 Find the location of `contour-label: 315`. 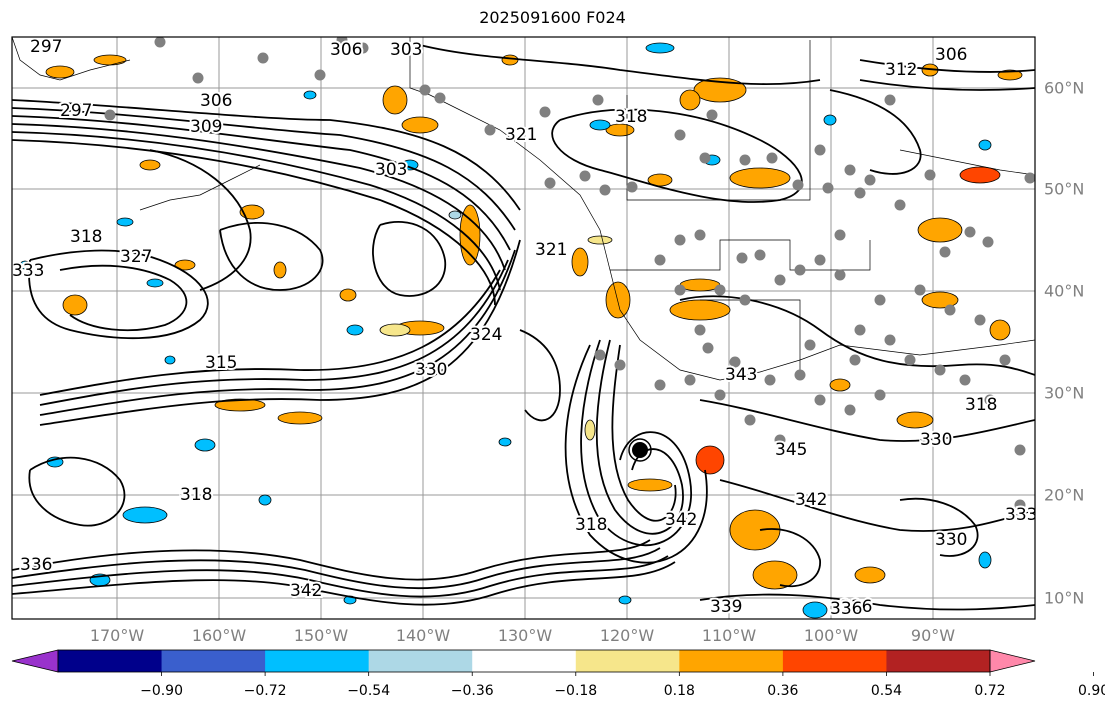

contour-label: 315 is located at coordinates (221, 363).